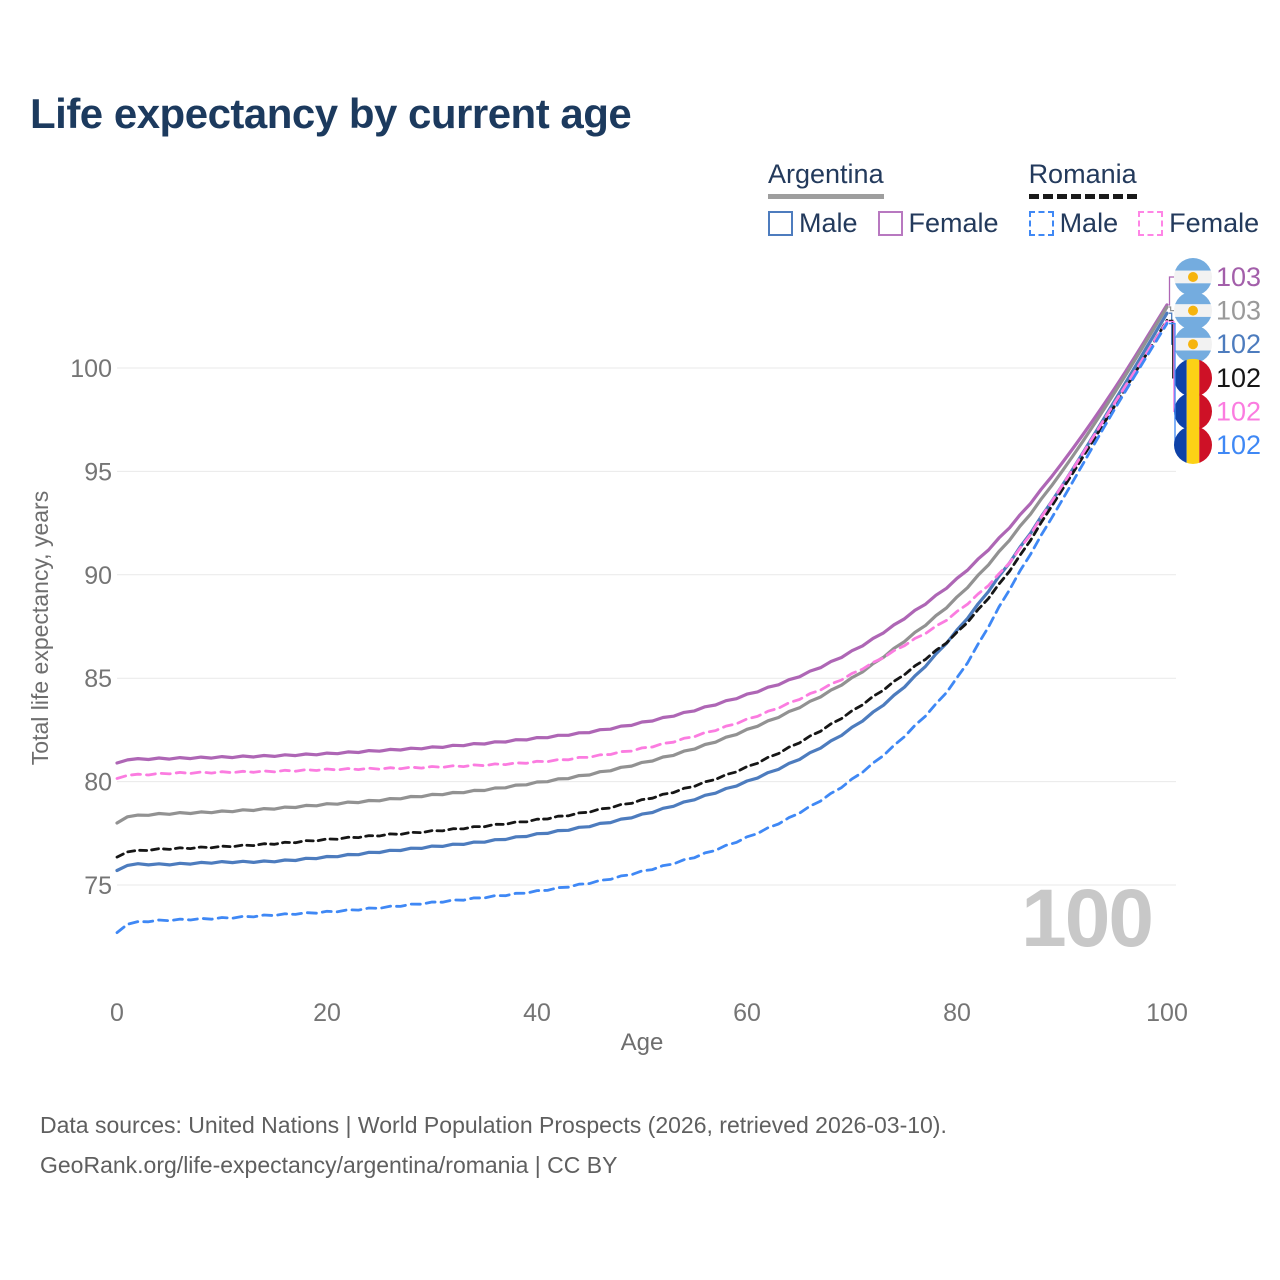 The image size is (1280, 1280). Describe the element at coordinates (1171, 291) in the screenshot. I see `leader-line-argentina-female` at that location.